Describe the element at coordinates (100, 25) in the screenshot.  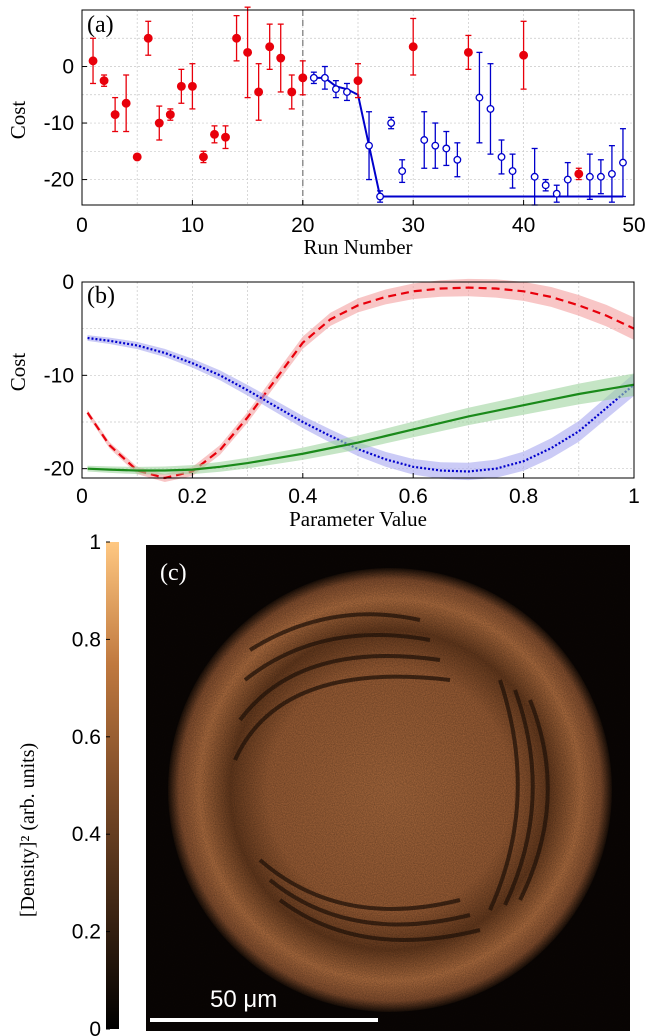
I see `panel-a-label: (a)` at that location.